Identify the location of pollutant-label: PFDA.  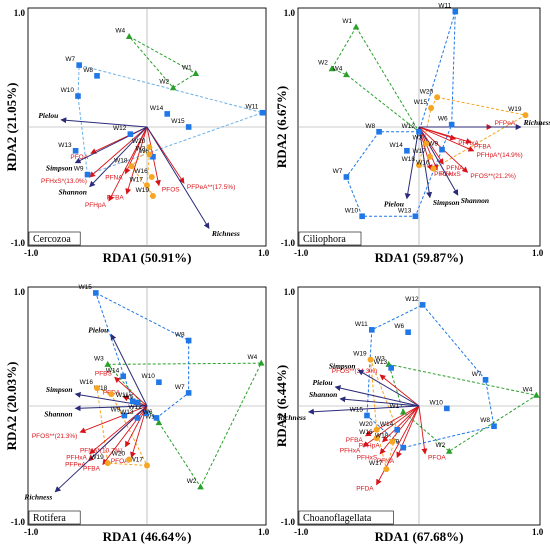
(365, 489).